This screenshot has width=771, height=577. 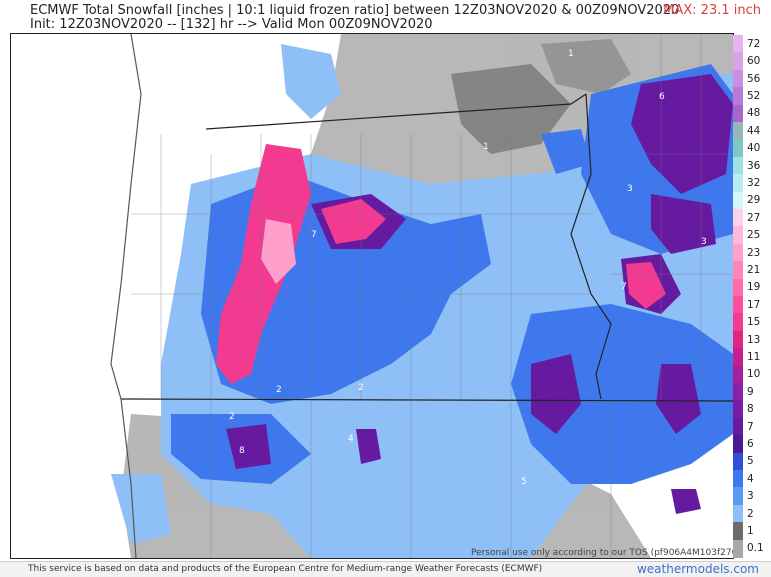 What do you see at coordinates (750, 513) in the screenshot?
I see `legend-label: 2` at bounding box center [750, 513].